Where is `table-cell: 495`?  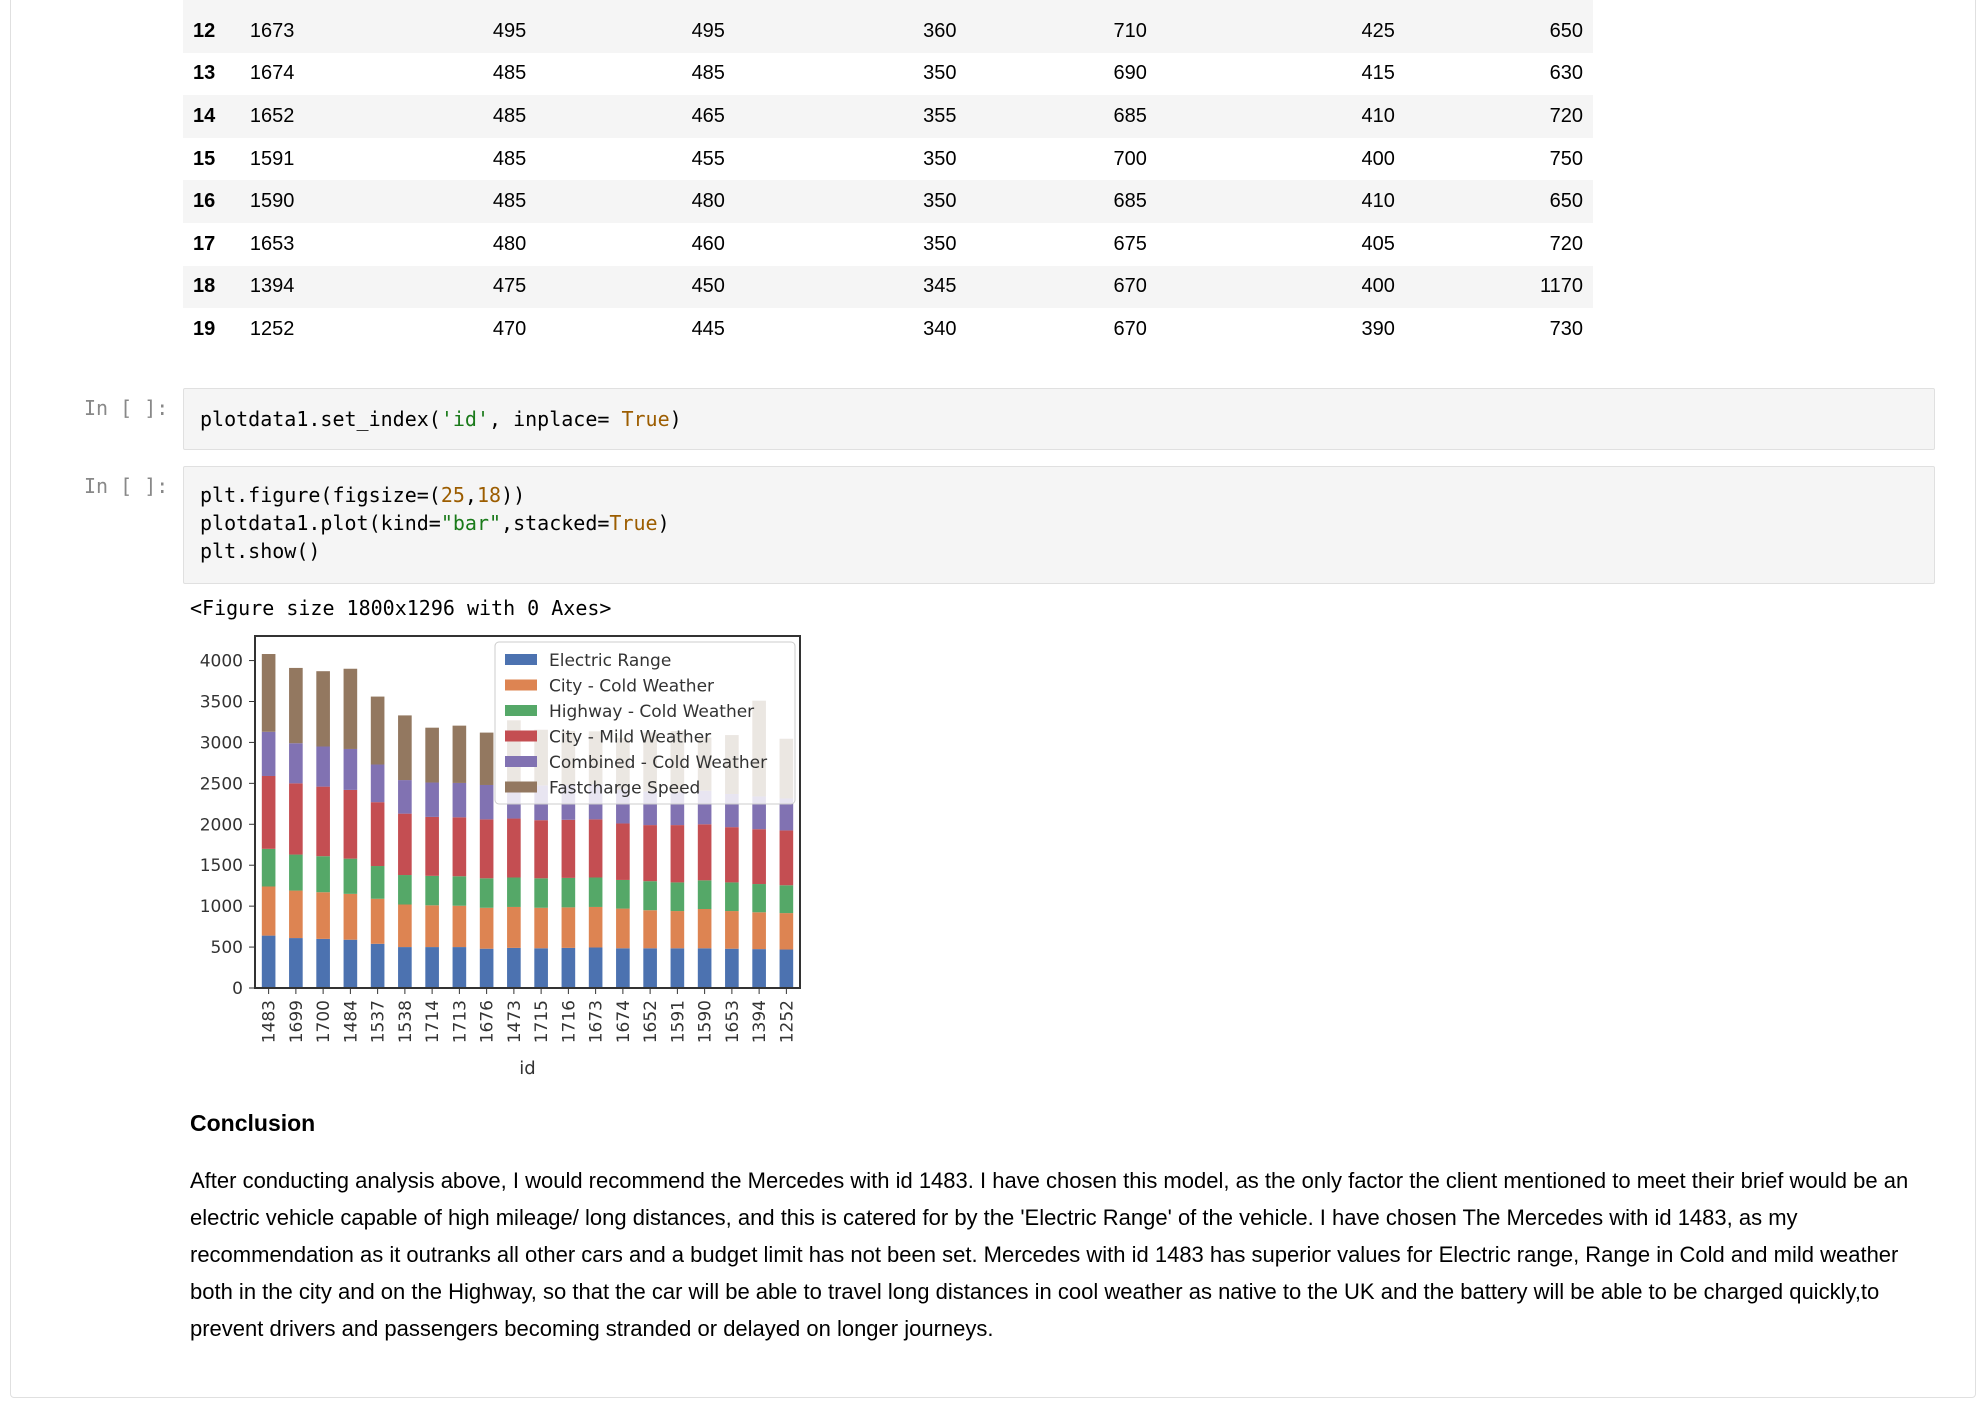
table-cell: 495 is located at coordinates (509, 30).